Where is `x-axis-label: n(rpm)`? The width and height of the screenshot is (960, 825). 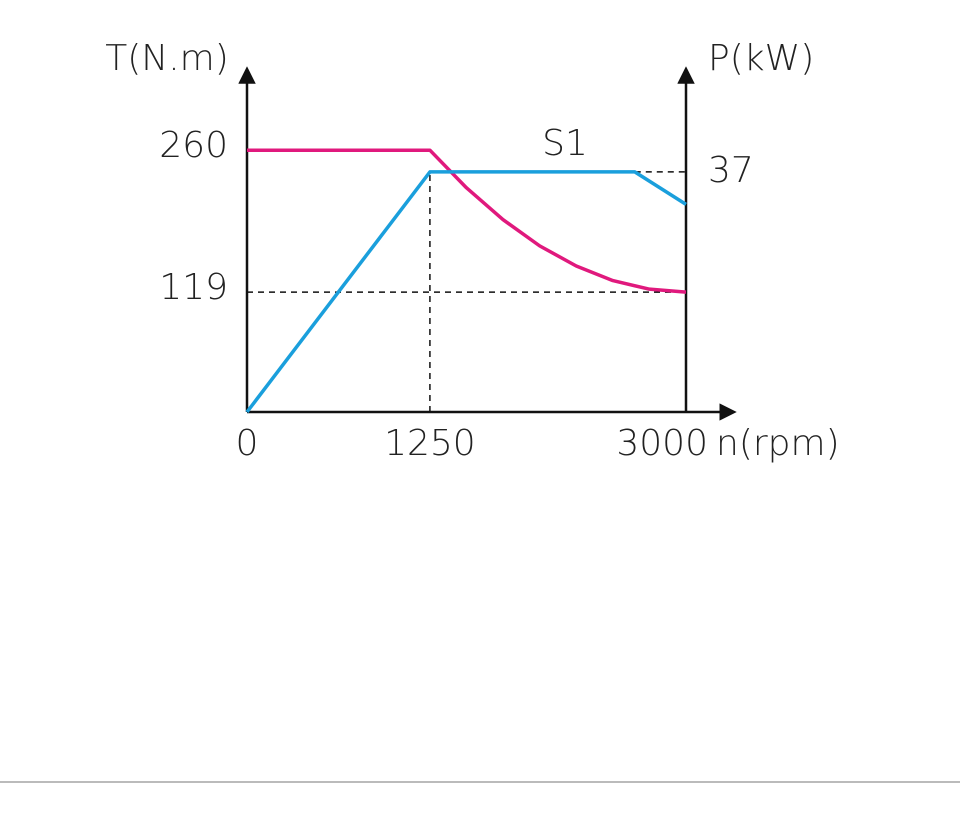 x-axis-label: n(rpm) is located at coordinates (778, 443).